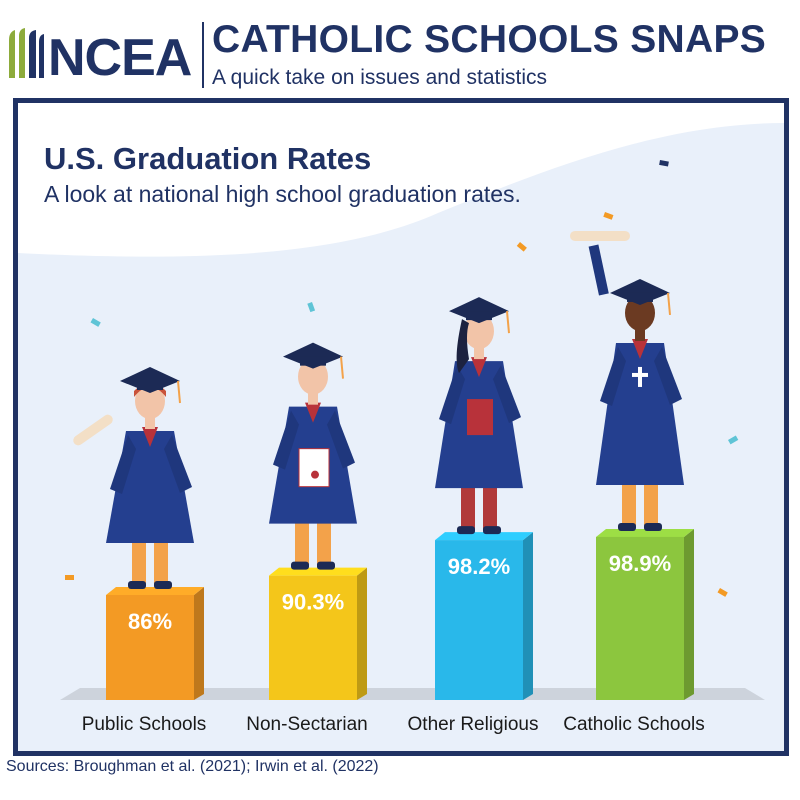 Image resolution: width=800 pixels, height=800 pixels. Describe the element at coordinates (380, 77) in the screenshot. I see `header-subtitle: A quick take on issues and statistics` at that location.